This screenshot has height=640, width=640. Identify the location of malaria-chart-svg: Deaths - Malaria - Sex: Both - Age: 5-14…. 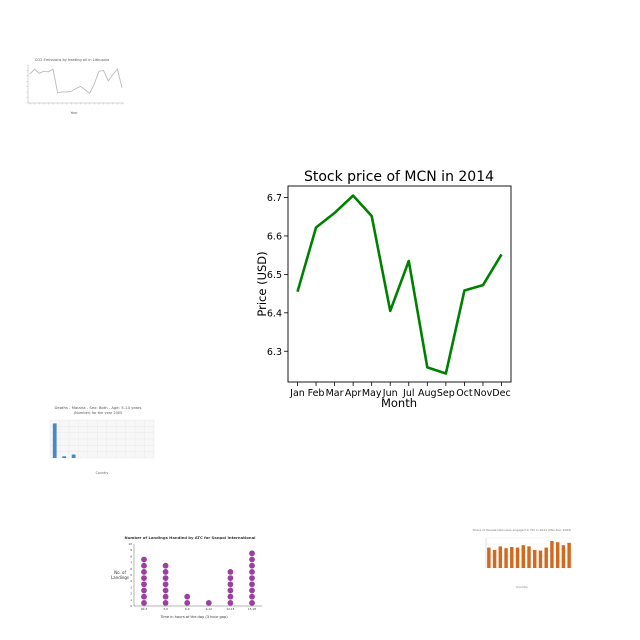
(102, 440).